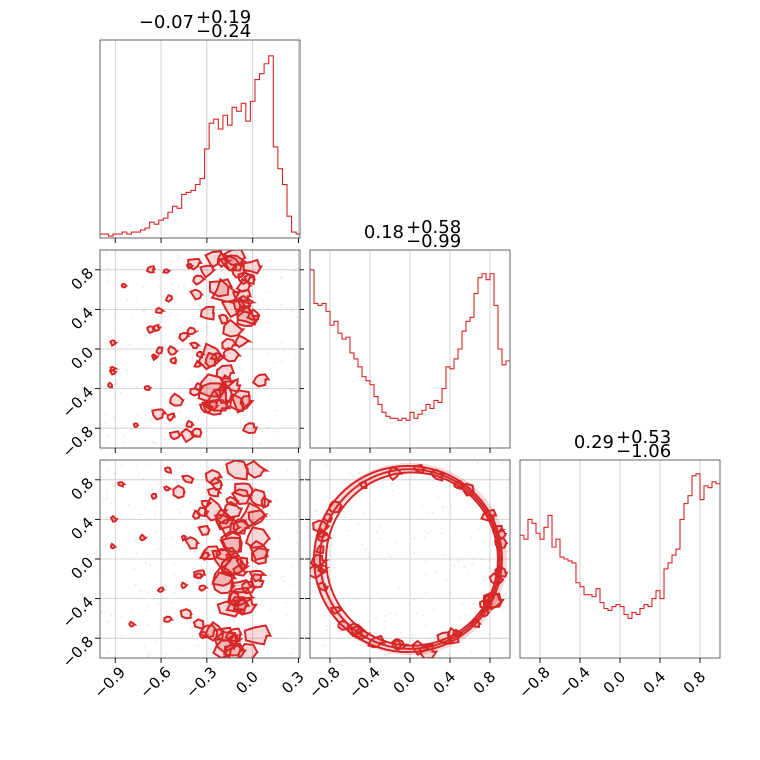 The width and height of the screenshot is (760, 760). I want to click on ring-contour, so click(408, 559).